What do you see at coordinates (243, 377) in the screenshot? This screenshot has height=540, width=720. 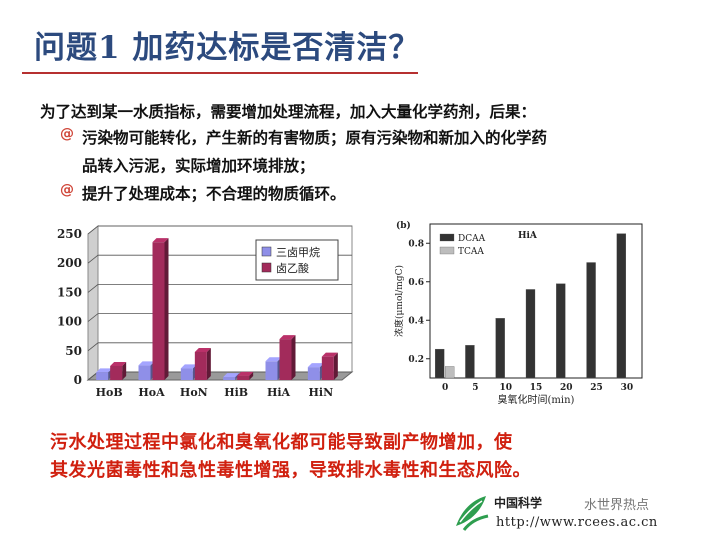 I see `bar-卤乙酸-HiB` at bounding box center [243, 377].